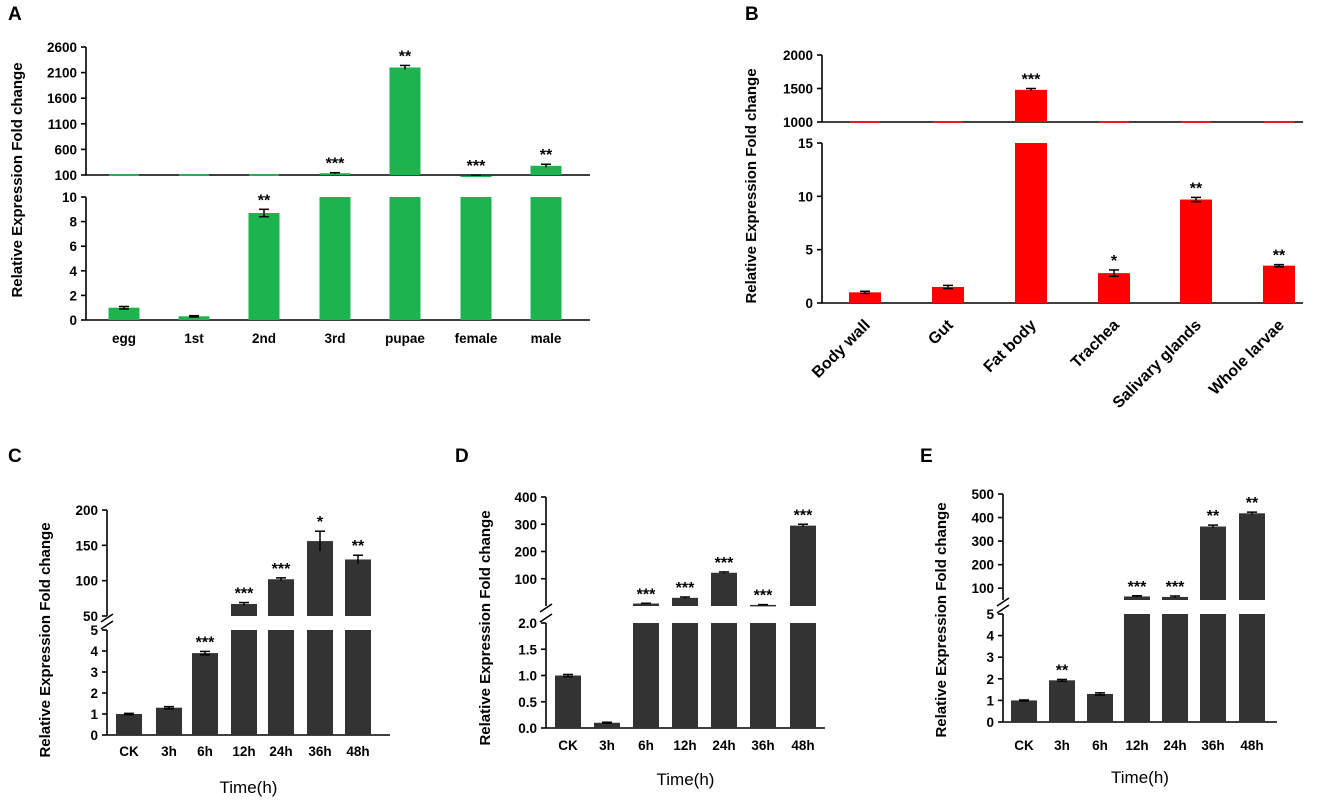  What do you see at coordinates (462, 456) in the screenshot?
I see `panel-label: D` at bounding box center [462, 456].